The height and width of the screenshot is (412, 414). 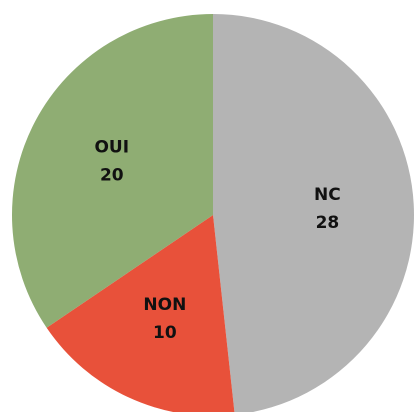 What do you see at coordinates (327, 195) in the screenshot?
I see `slice-label: NC` at bounding box center [327, 195].